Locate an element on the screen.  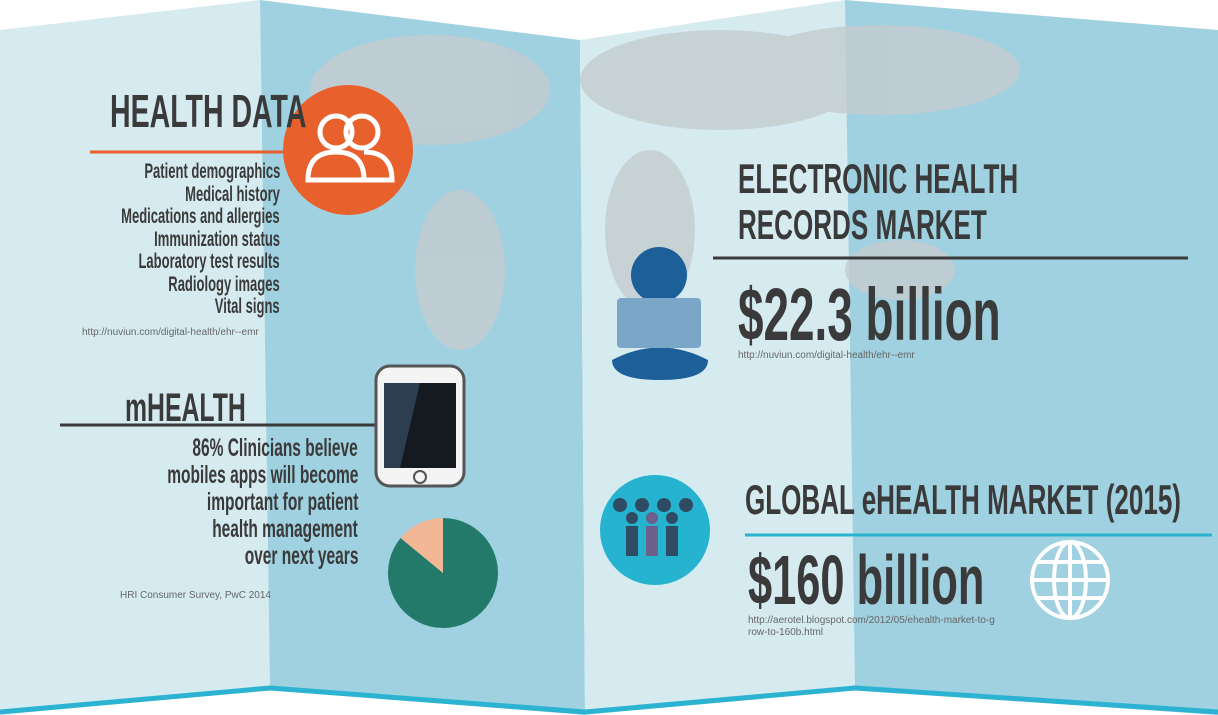
mhealth-line: health management is located at coordinates (285, 529).